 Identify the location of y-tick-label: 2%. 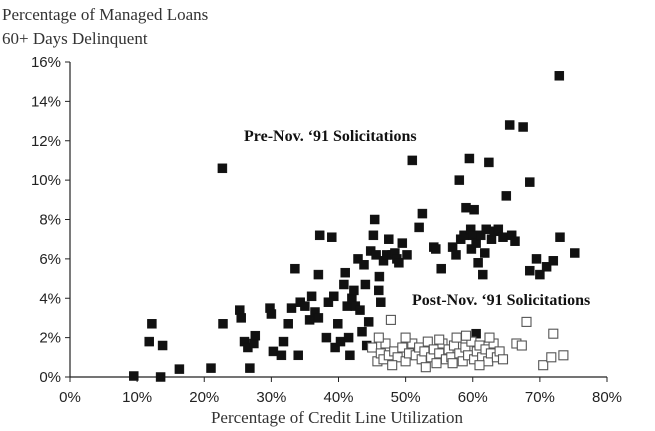
(50, 338).